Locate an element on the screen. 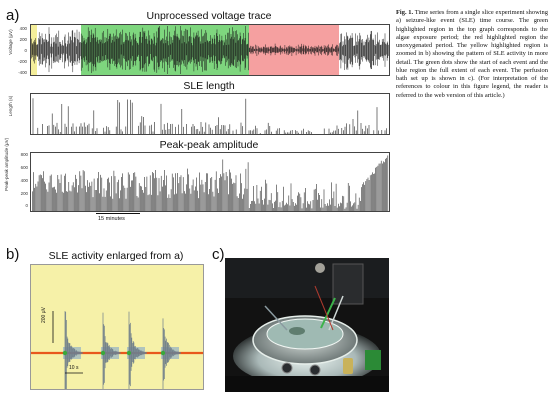 The image size is (554, 402). caption-label: Fig. 1. is located at coordinates (405, 12).